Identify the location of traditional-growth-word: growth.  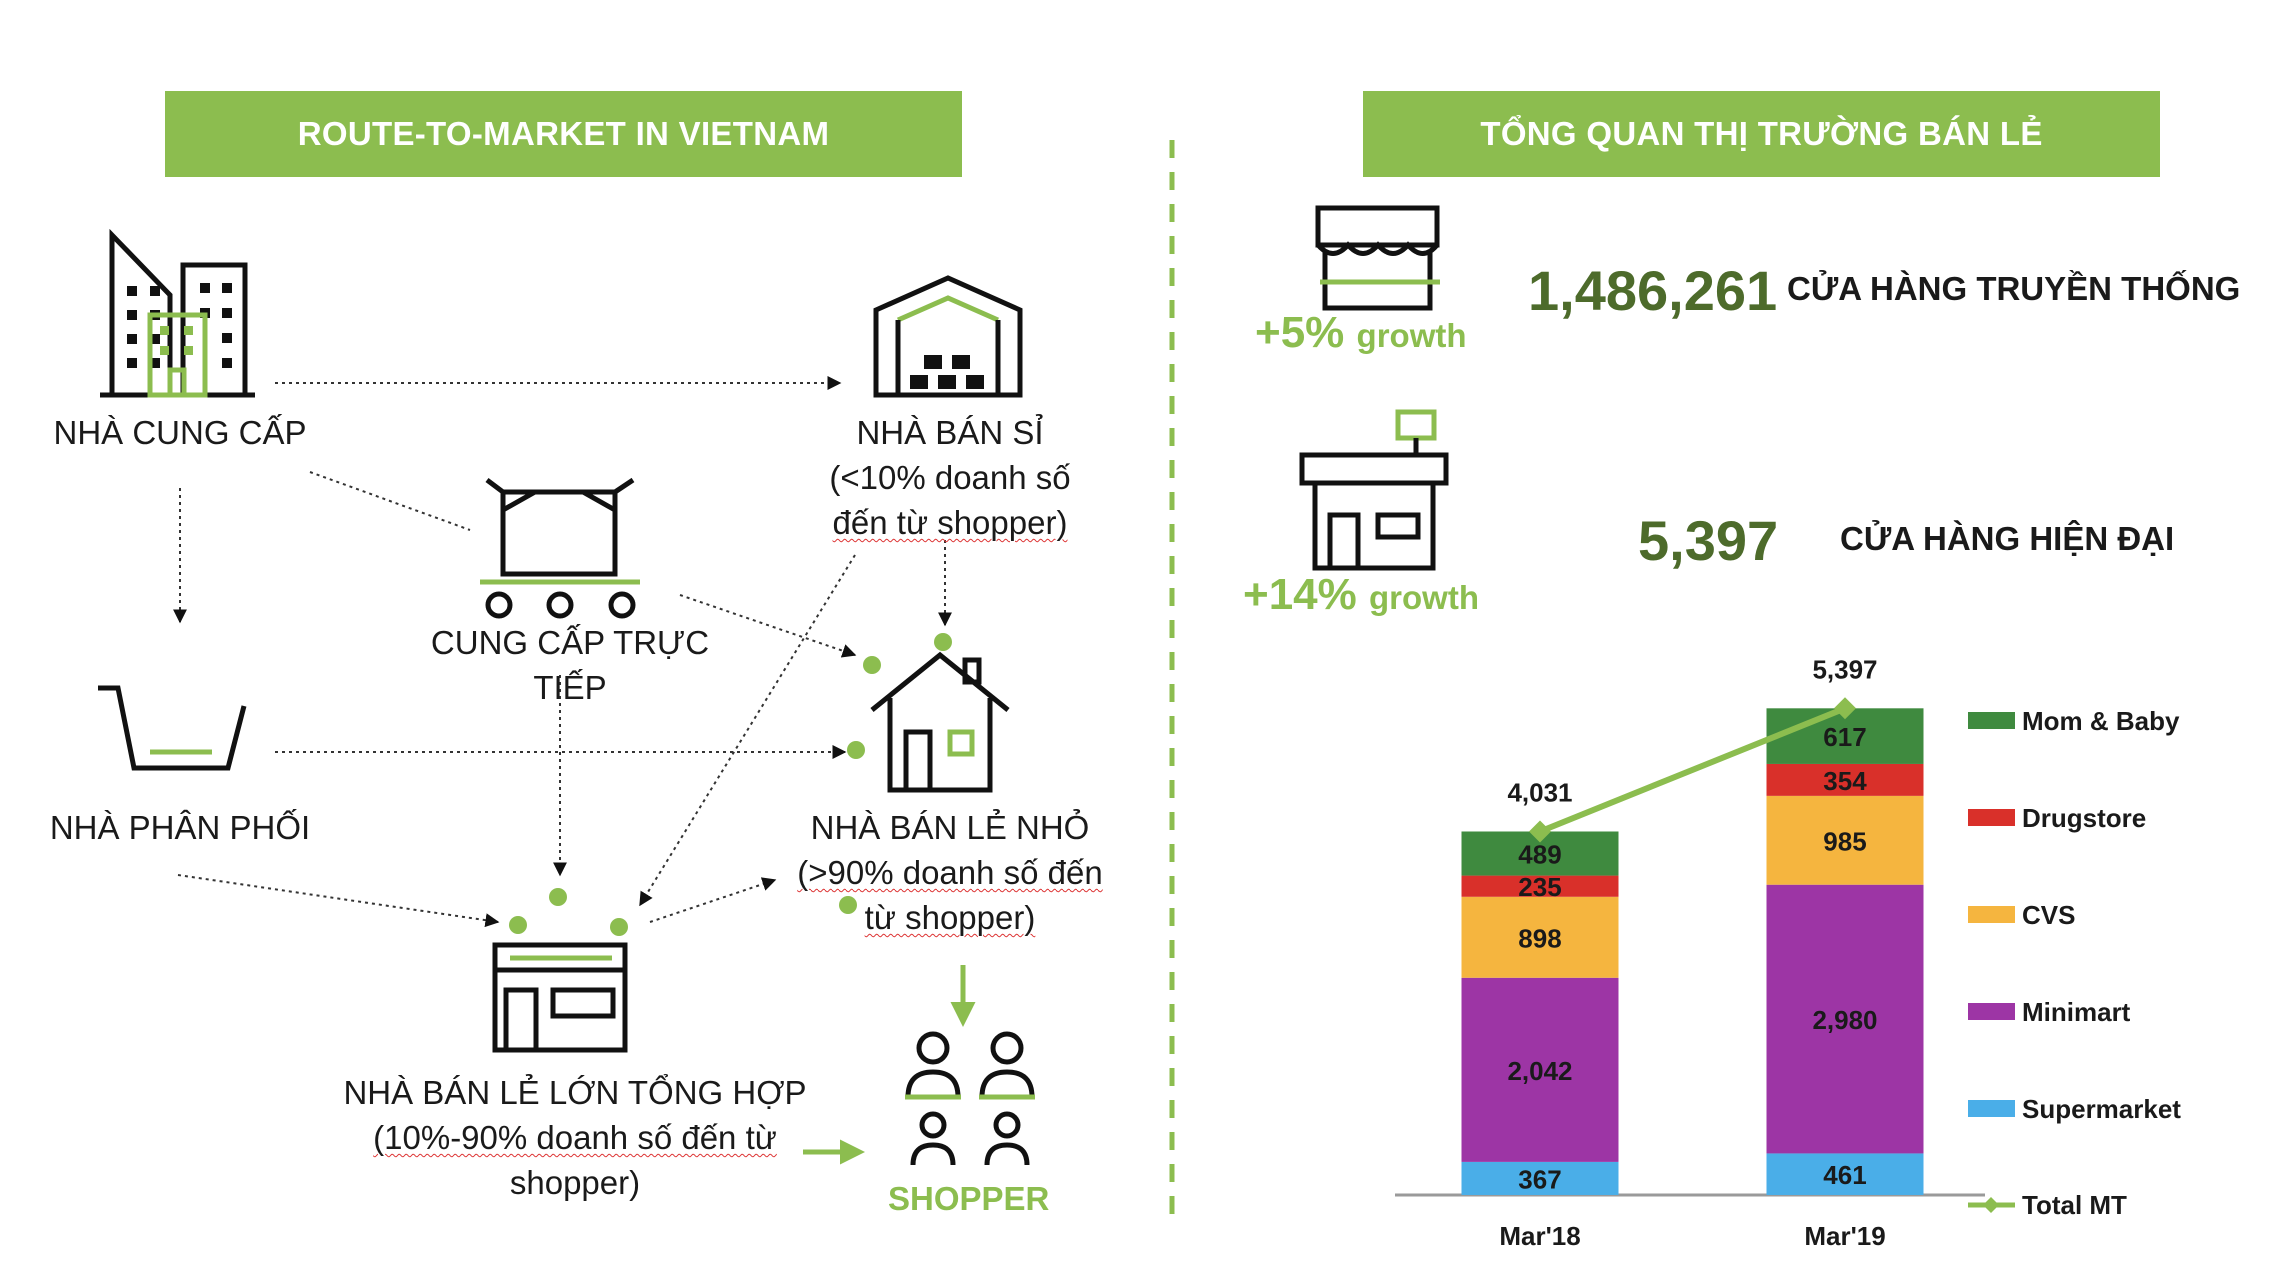
(1411, 335).